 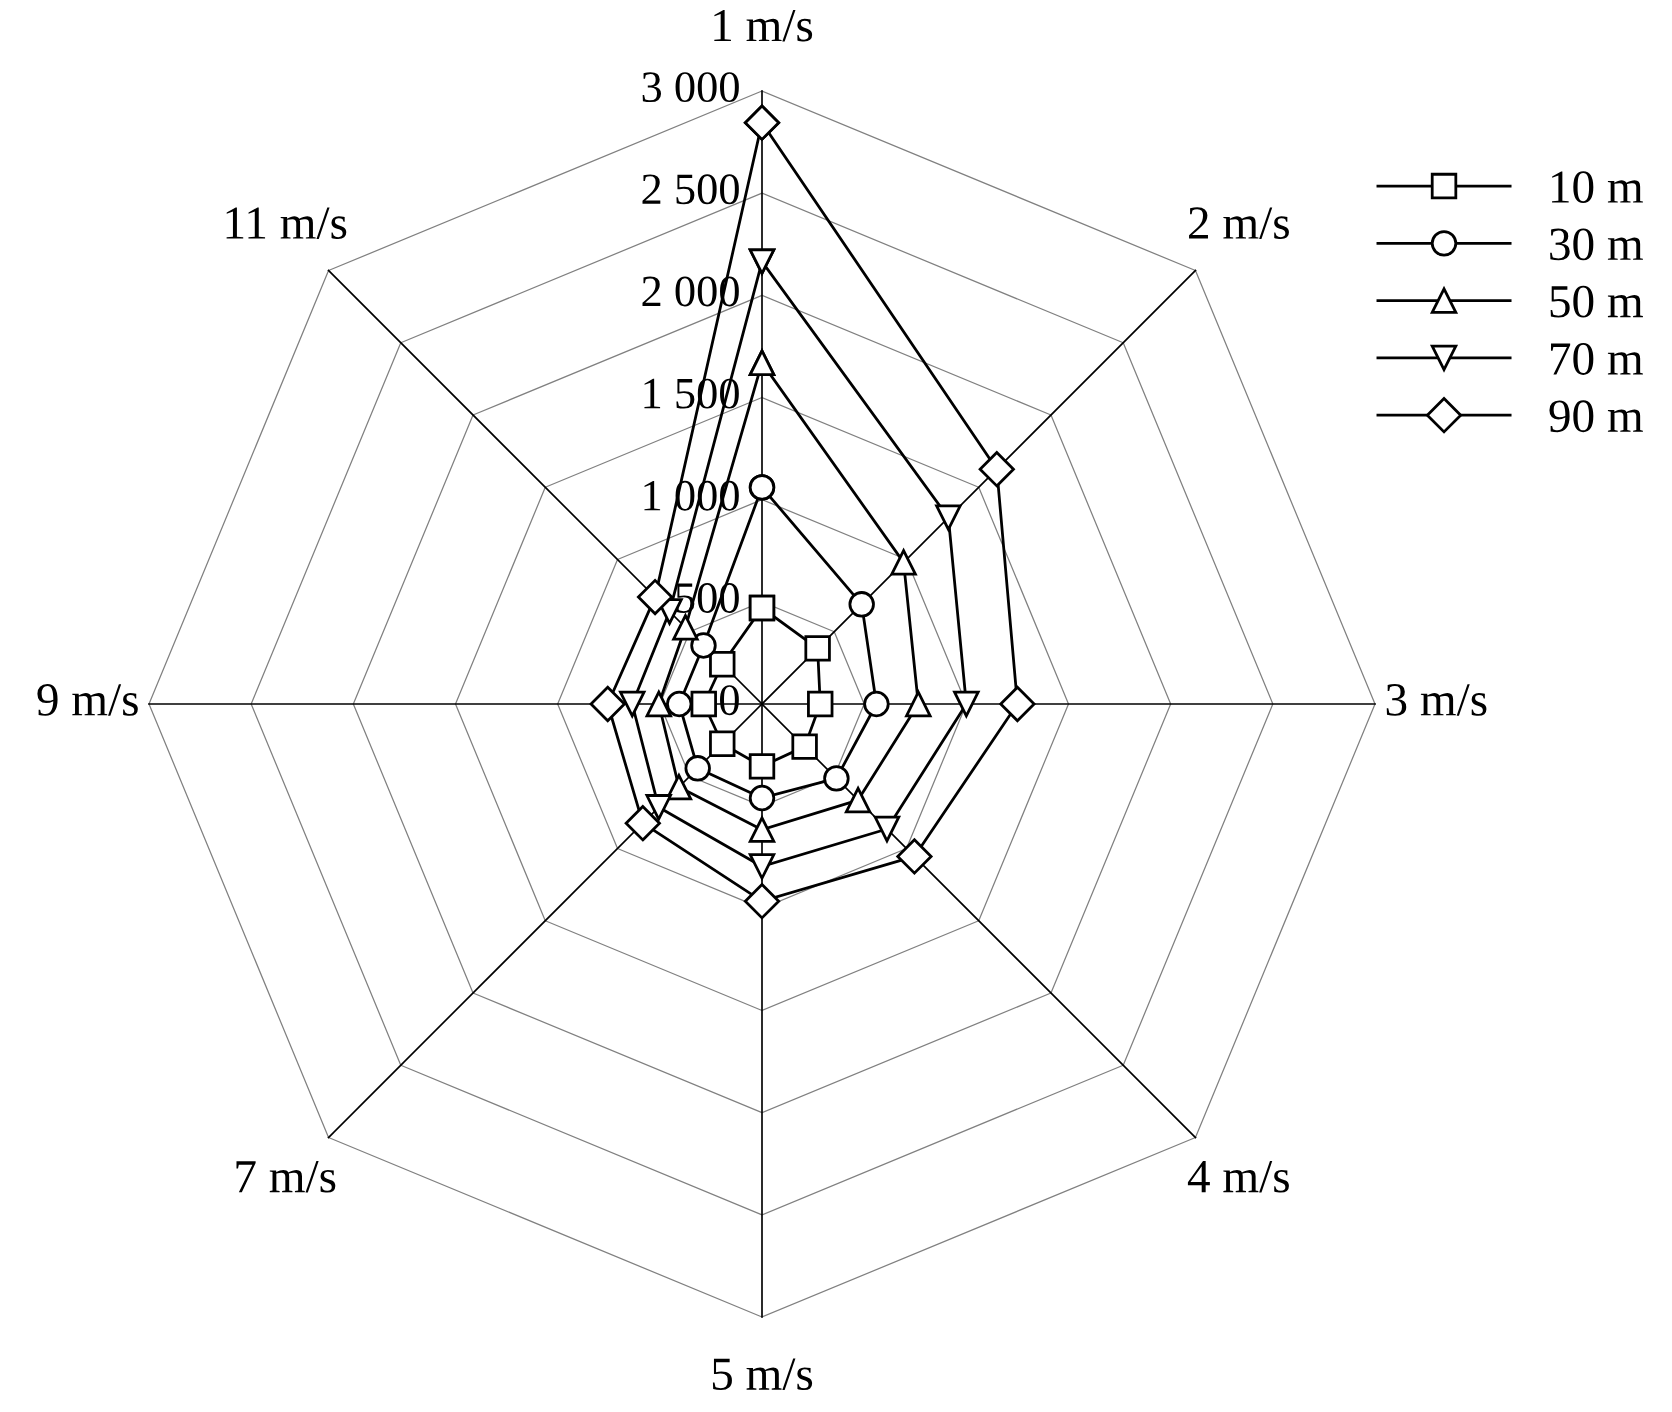 What do you see at coordinates (1596, 301) in the screenshot?
I see `legend-label: 50 m` at bounding box center [1596, 301].